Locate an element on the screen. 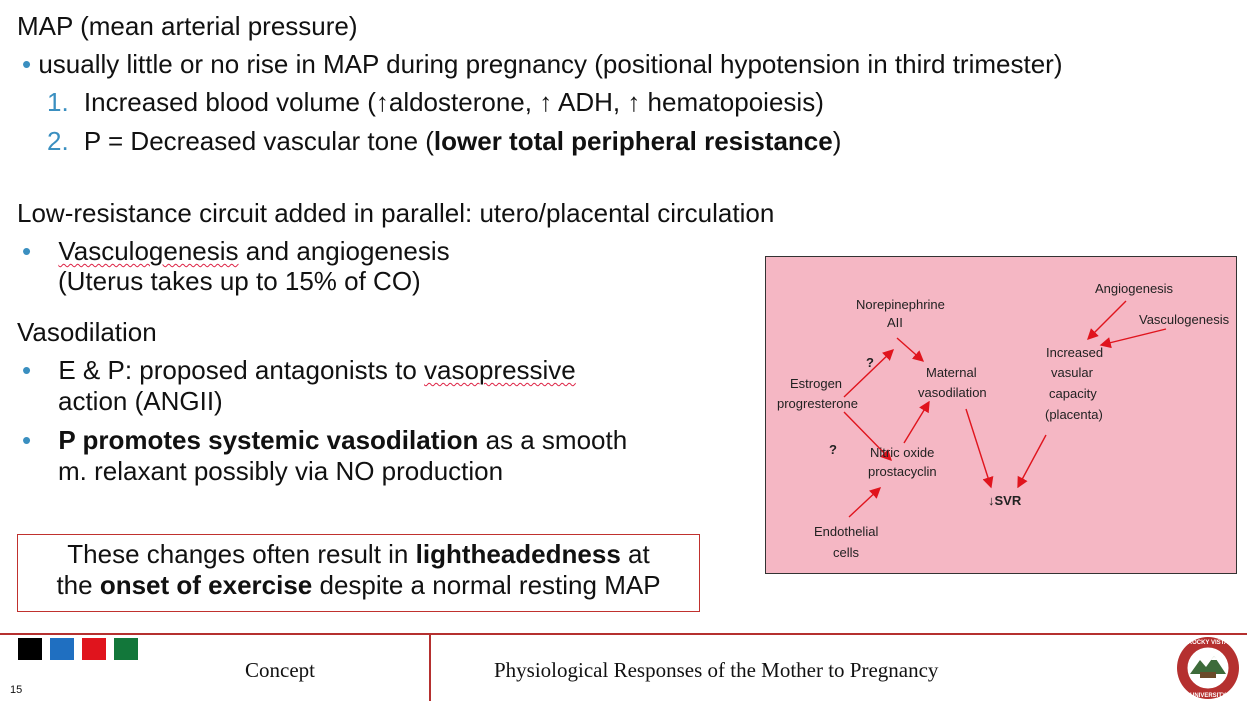 The height and width of the screenshot is (705, 1247). lowres-bullet: • Vasculogenesis and angiogenesis is located at coordinates (236, 251).